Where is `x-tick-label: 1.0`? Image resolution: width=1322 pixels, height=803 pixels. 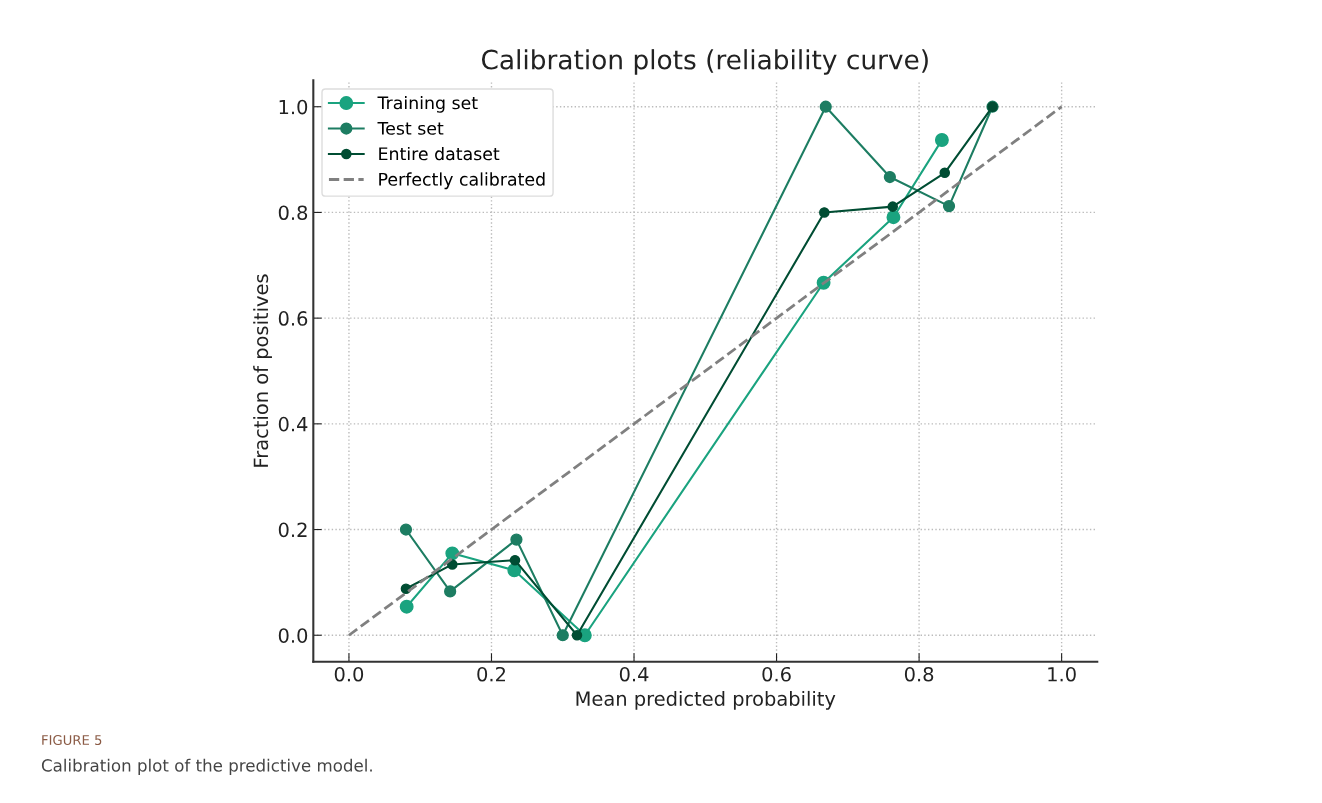
x-tick-label: 1.0 is located at coordinates (1062, 674).